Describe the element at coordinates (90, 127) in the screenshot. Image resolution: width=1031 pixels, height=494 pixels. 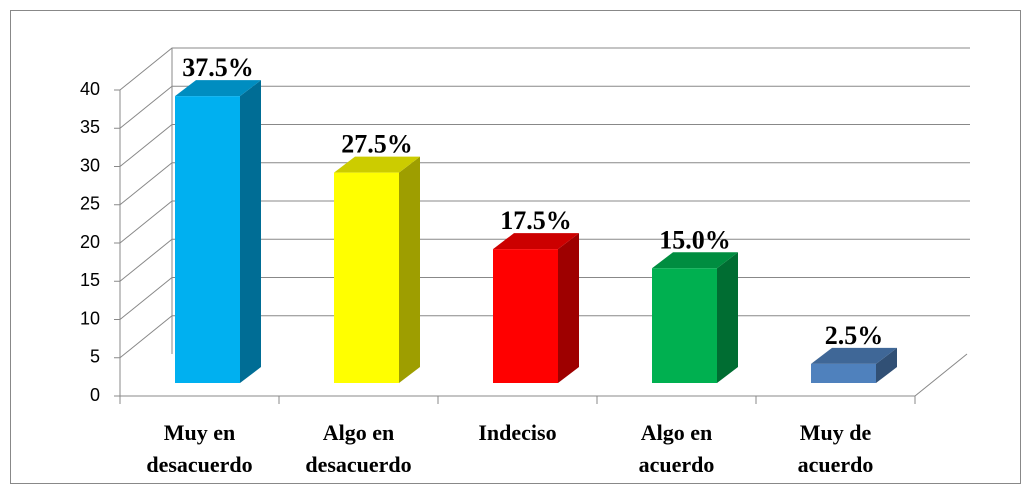
I see `y-tick-label: 35` at that location.